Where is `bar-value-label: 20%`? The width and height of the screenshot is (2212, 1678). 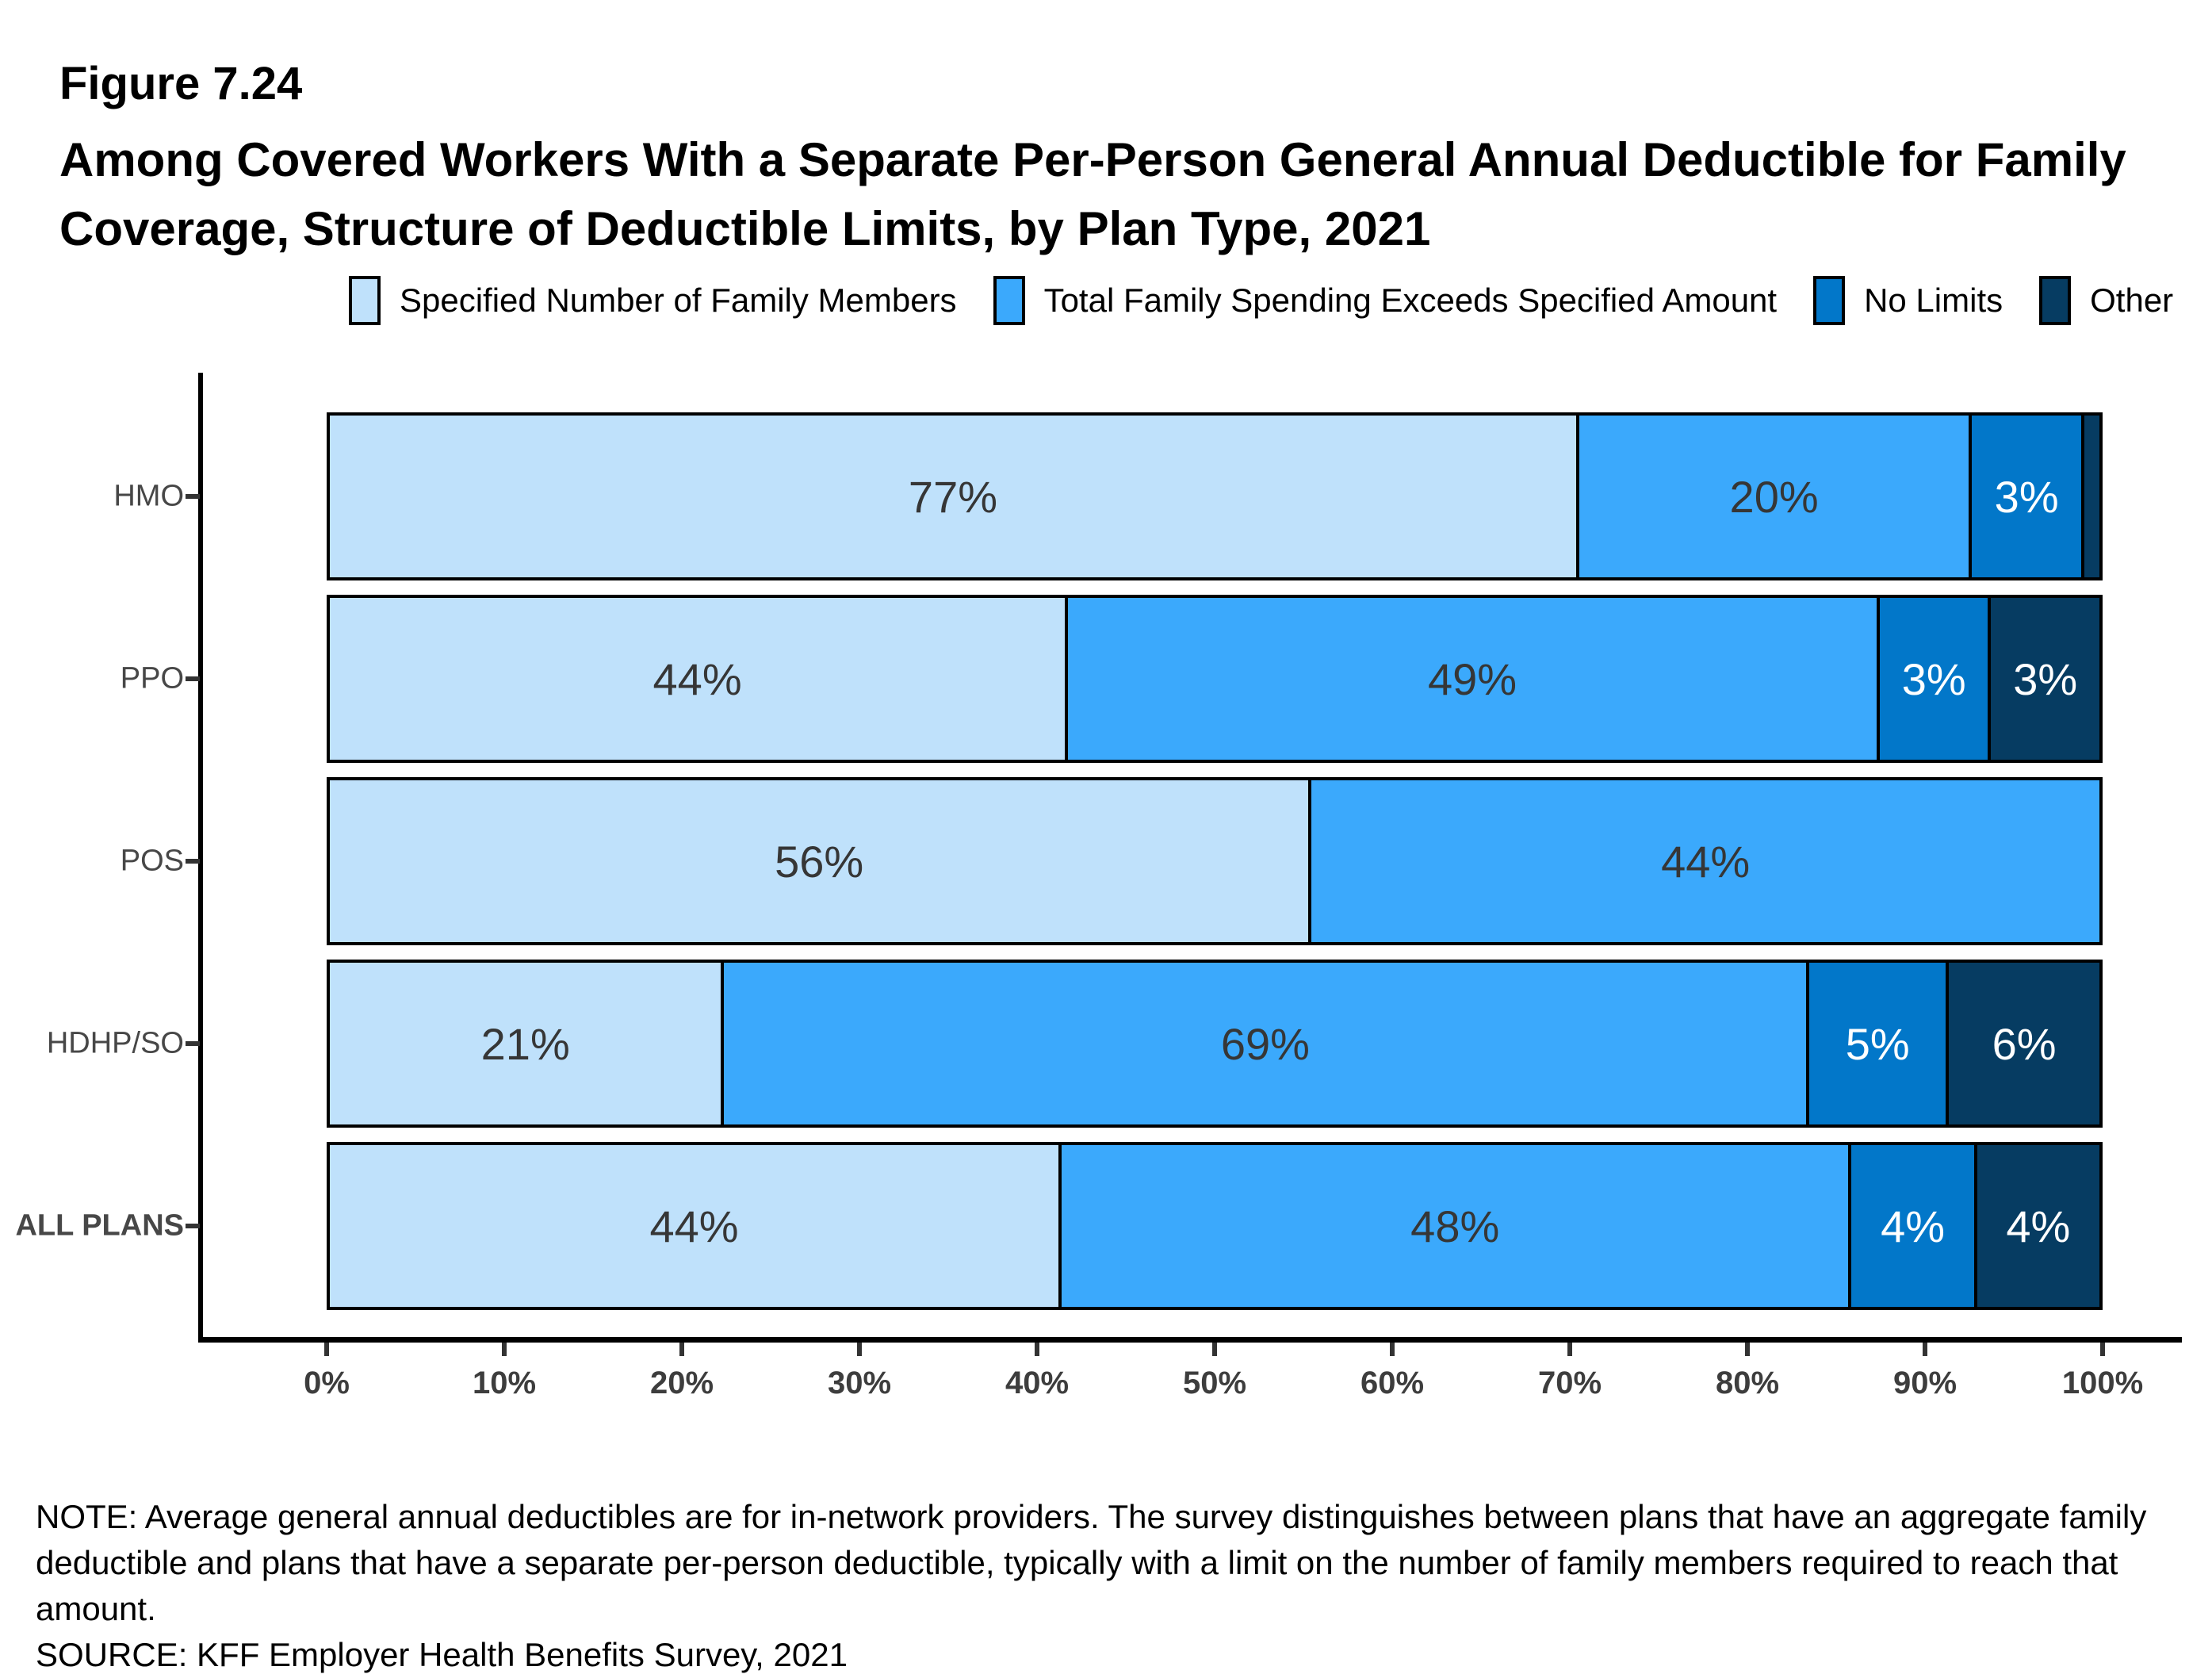
bar-value-label: 20% is located at coordinates (1774, 496).